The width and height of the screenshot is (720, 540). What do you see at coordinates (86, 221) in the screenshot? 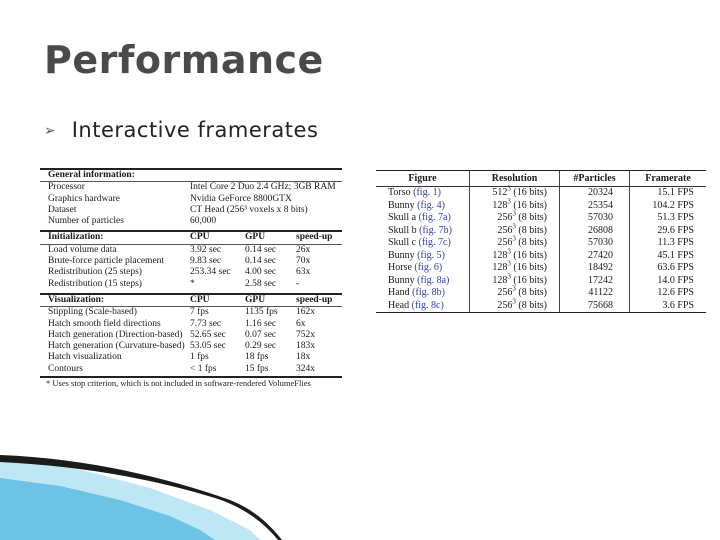
I see `row-label: Number of particles` at bounding box center [86, 221].